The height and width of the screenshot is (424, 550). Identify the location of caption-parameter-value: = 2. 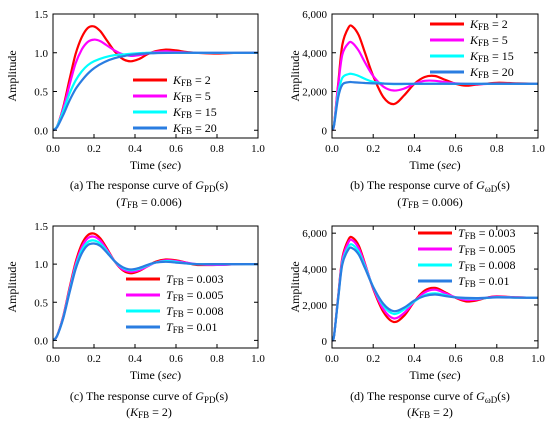
(439, 412).